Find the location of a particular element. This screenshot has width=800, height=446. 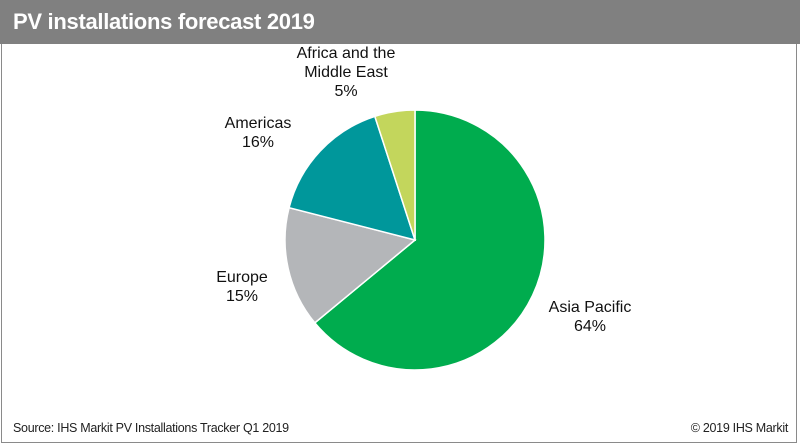

pie-slice-europe is located at coordinates (350, 265).